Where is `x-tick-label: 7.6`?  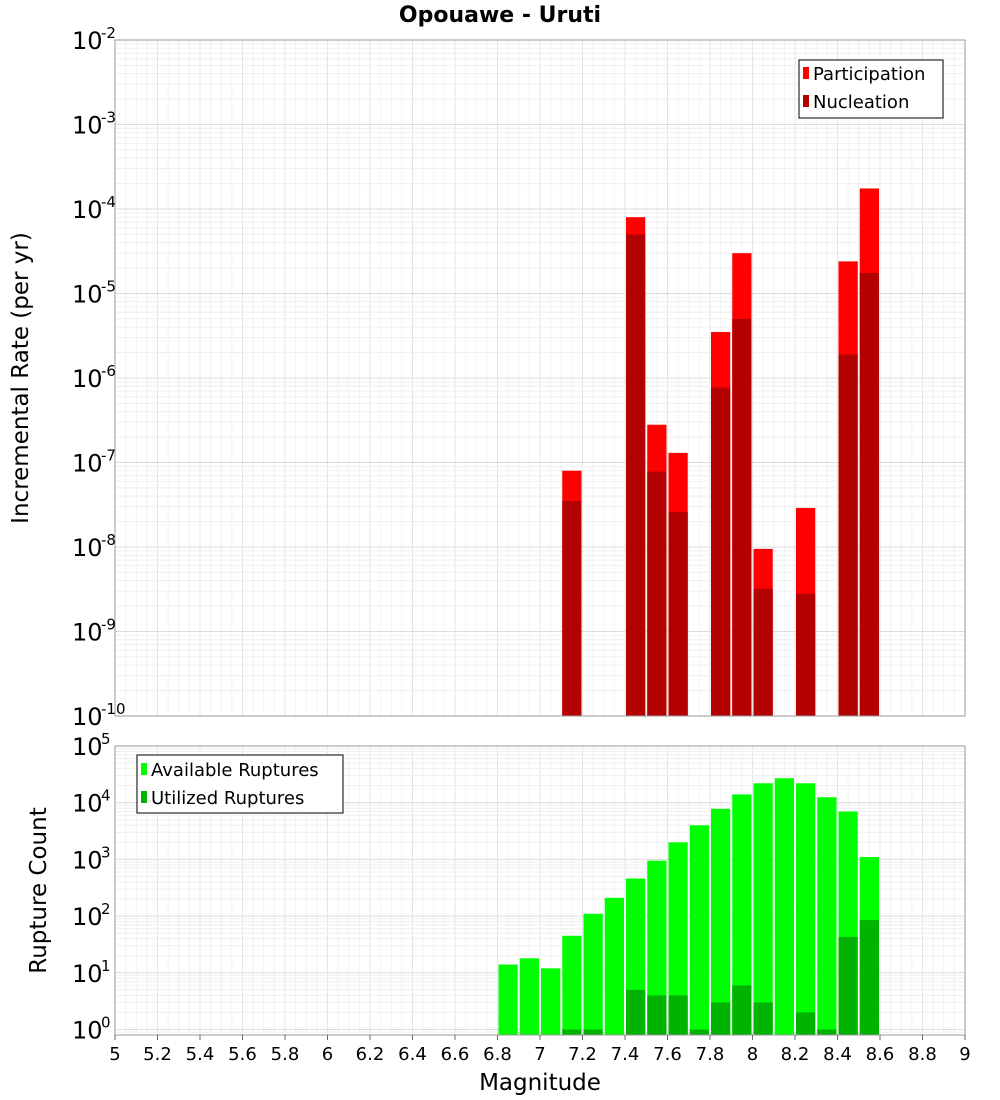
x-tick-label: 7.6 is located at coordinates (667, 1054).